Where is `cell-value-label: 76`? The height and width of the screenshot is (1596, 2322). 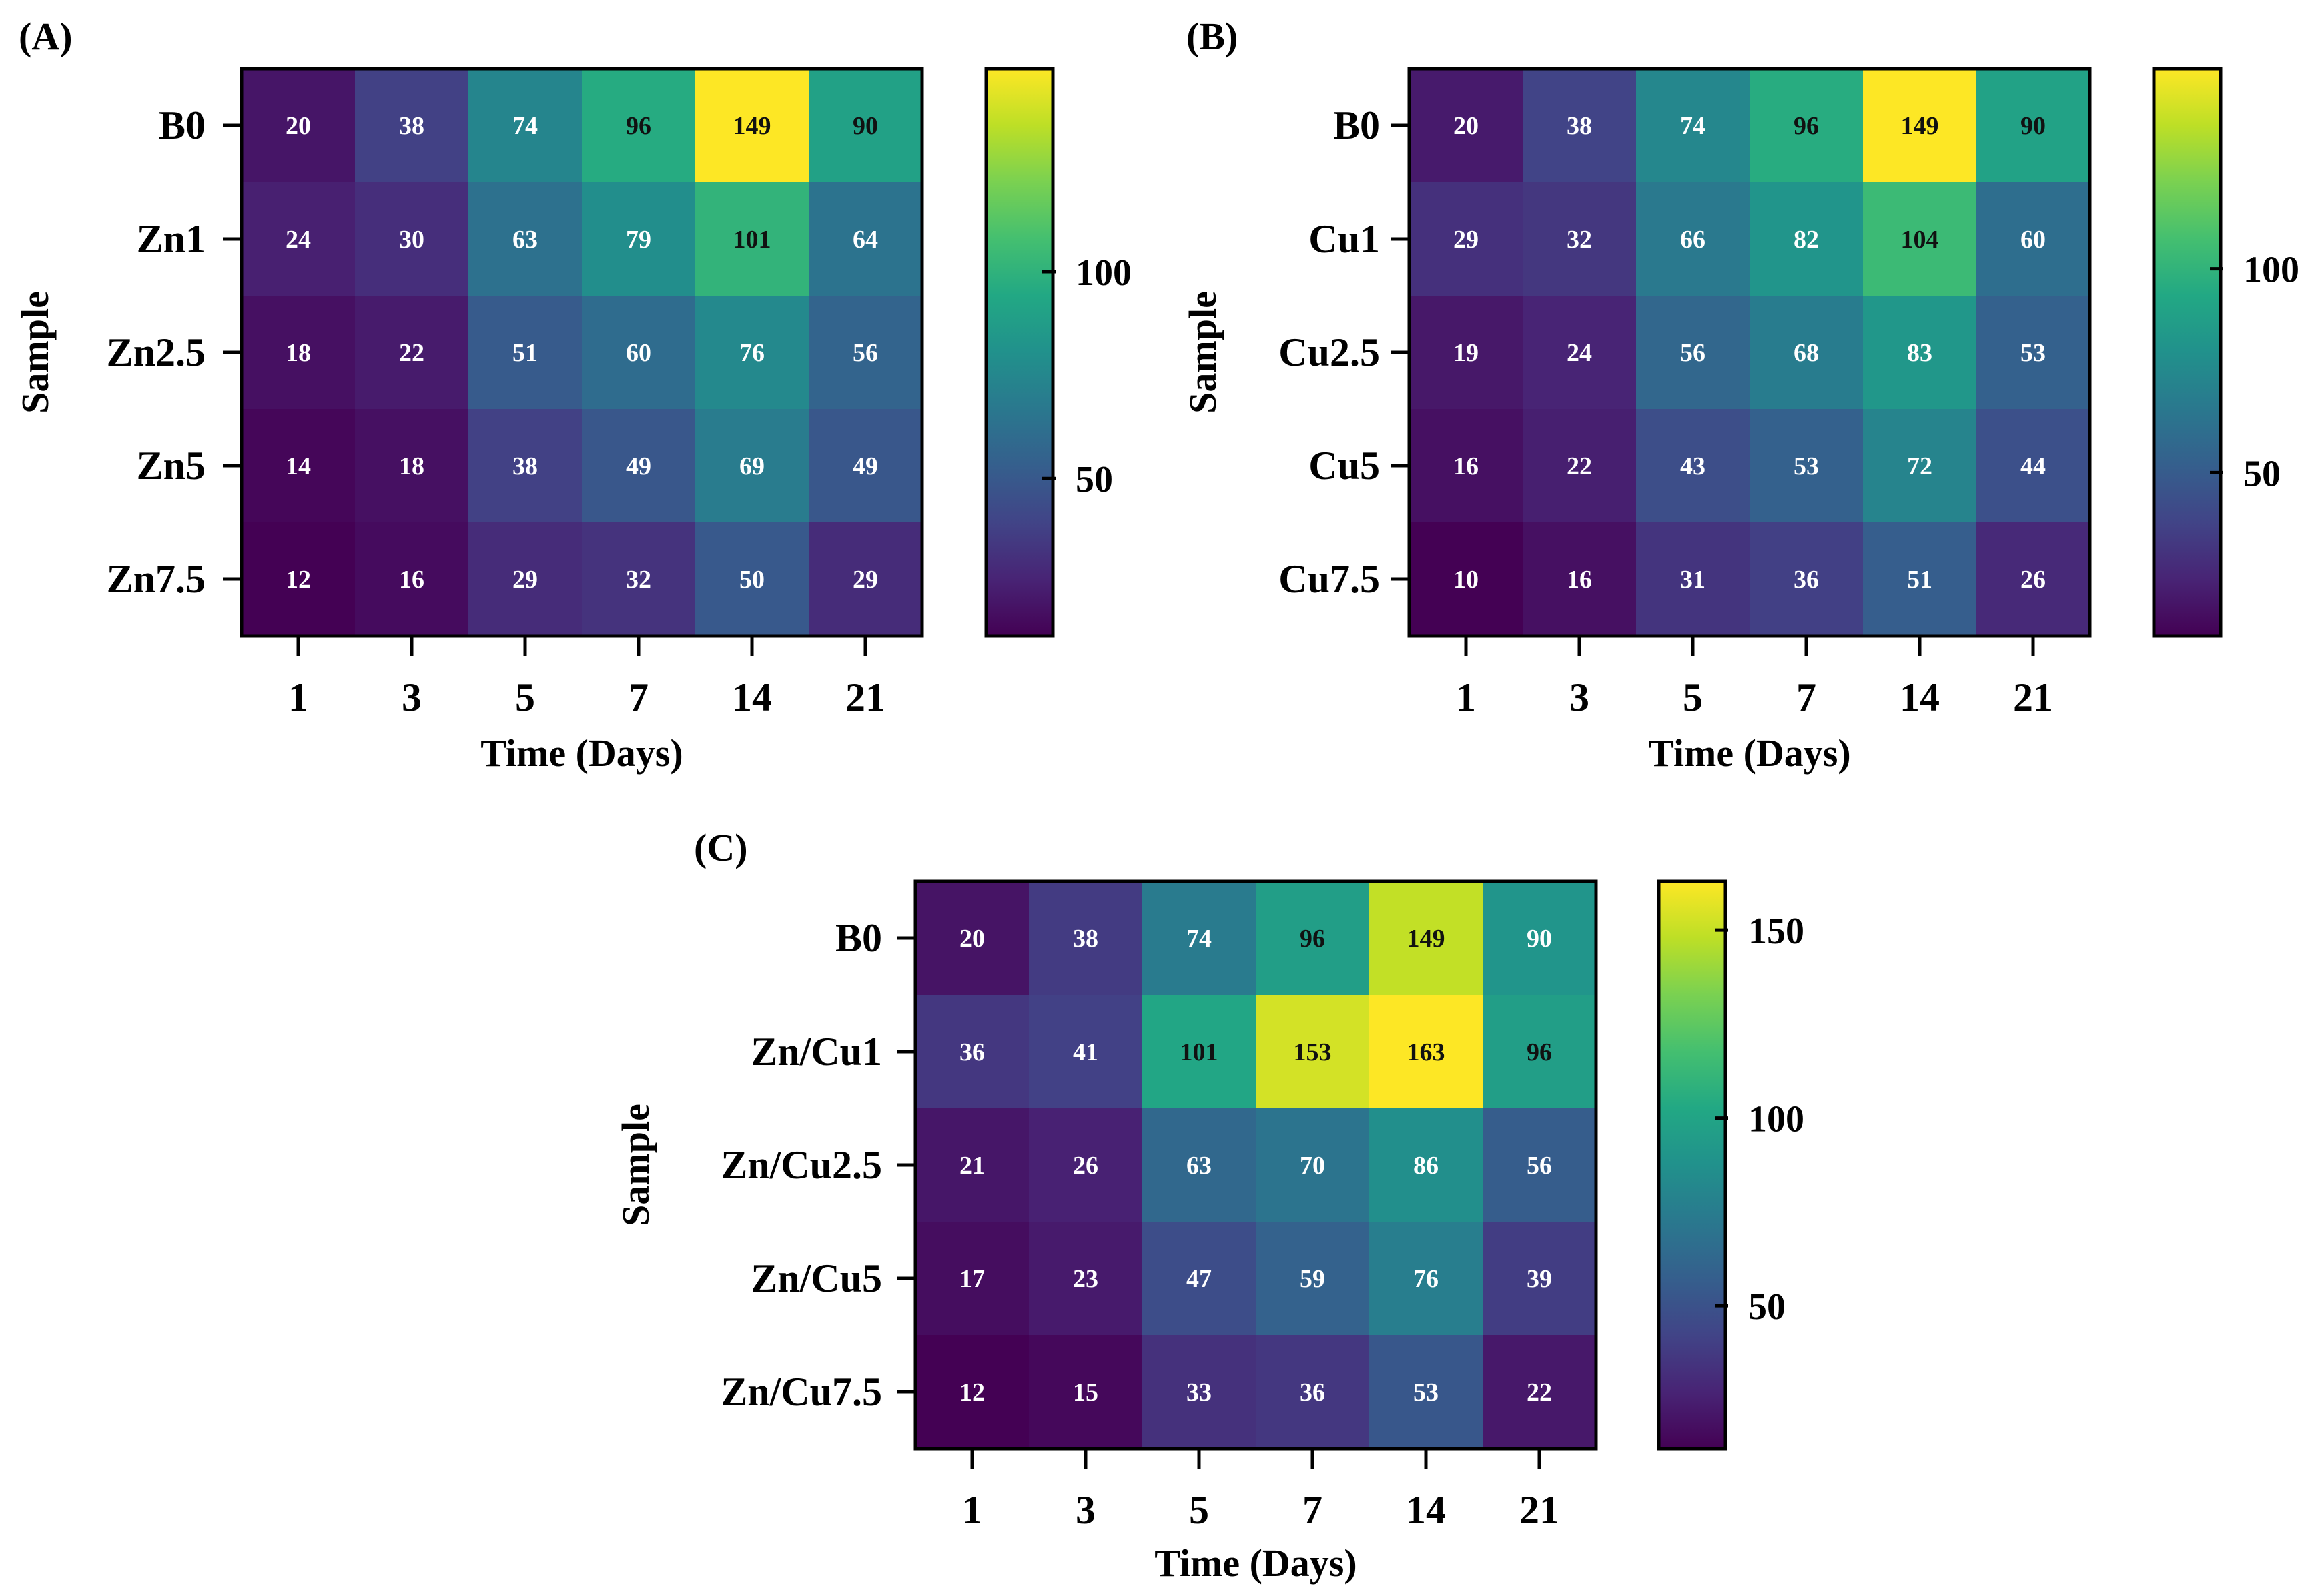
cell-value-label: 76 is located at coordinates (752, 353).